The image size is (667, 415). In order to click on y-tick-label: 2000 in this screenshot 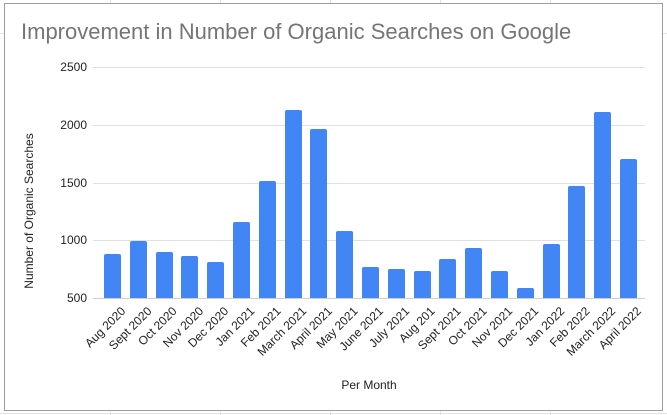, I will do `click(73, 125)`.